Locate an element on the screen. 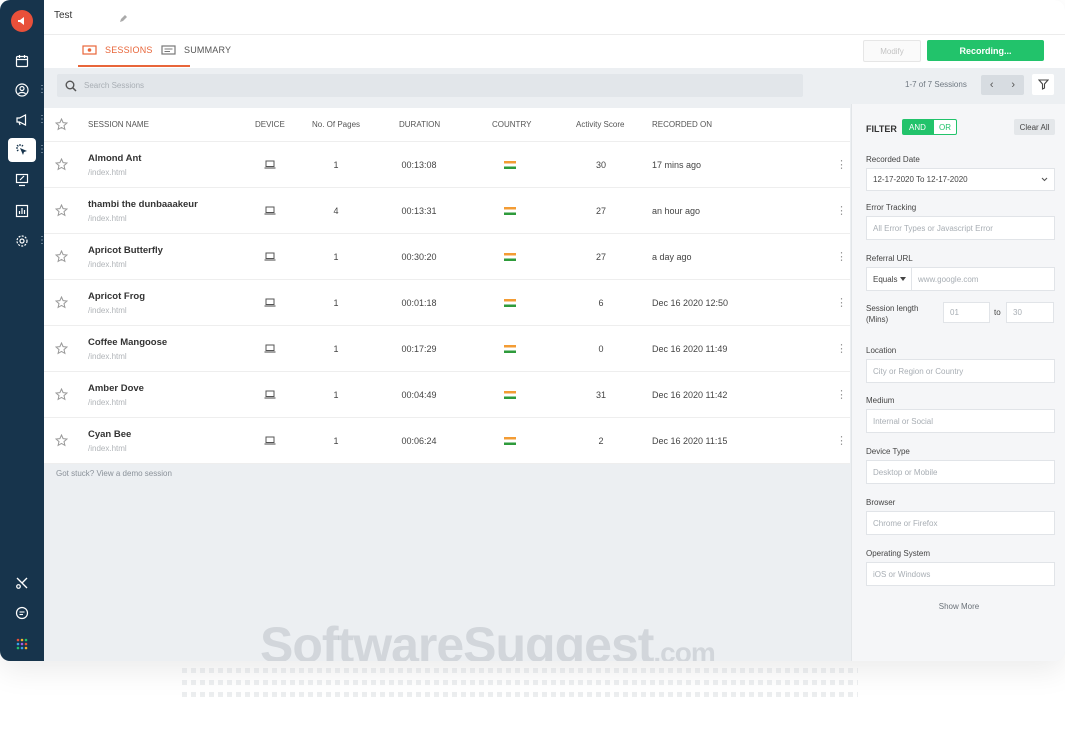  session-name: Apricot Butterfly is located at coordinates (125, 250).